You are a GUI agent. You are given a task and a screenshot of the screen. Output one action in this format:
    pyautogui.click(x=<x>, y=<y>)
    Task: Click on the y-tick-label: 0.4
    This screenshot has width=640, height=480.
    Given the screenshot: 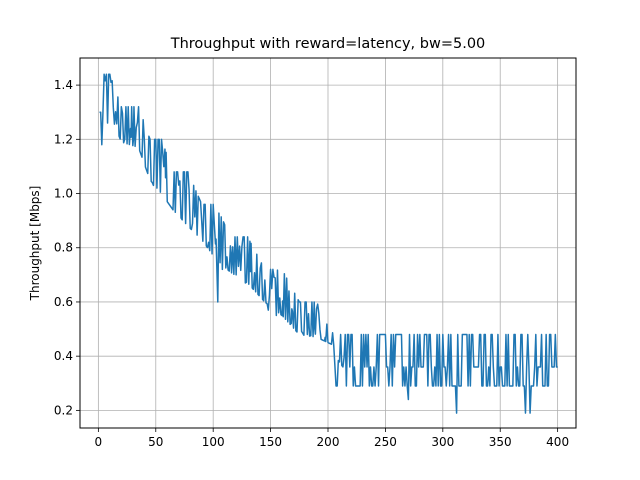 What is the action you would take?
    pyautogui.click(x=63, y=356)
    